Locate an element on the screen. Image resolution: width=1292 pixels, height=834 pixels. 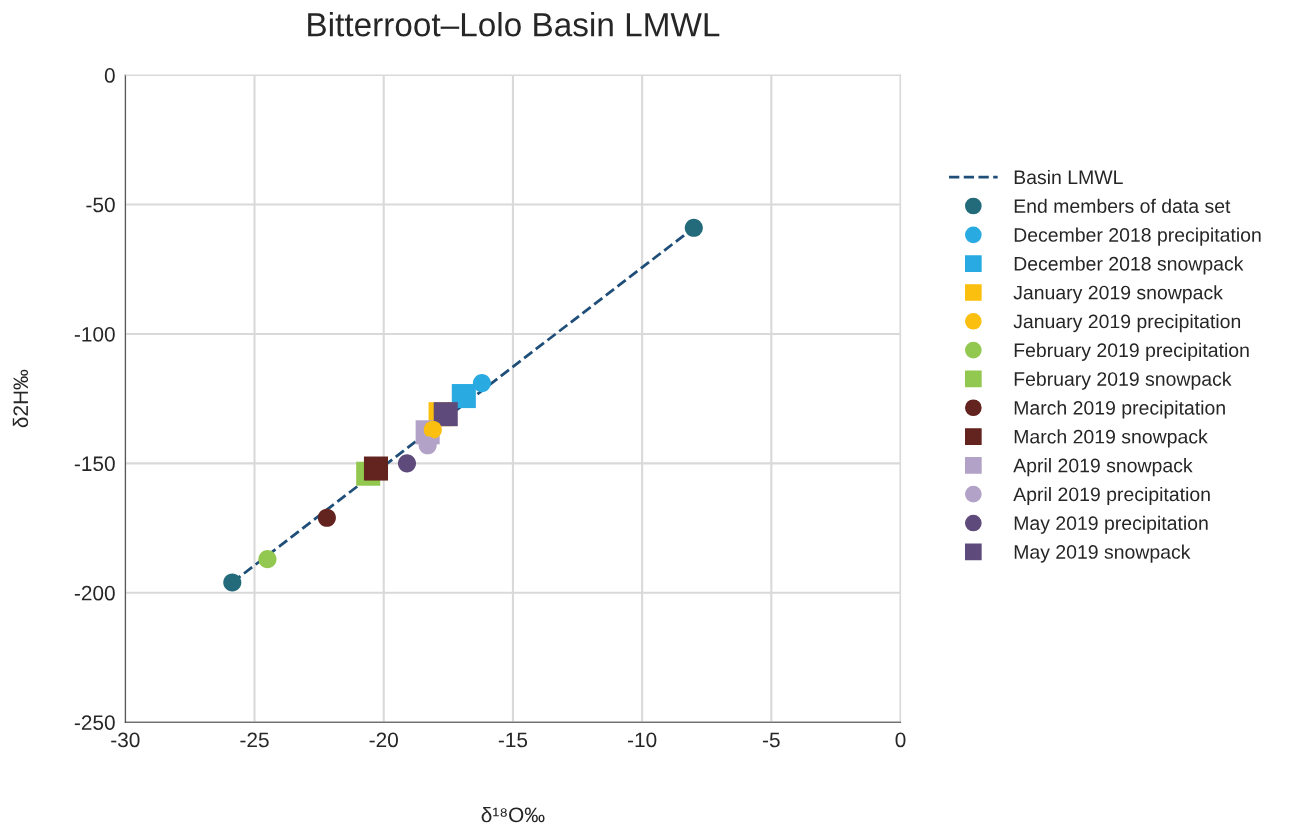
legend-label: February 2019 precipitation is located at coordinates (1131, 351).